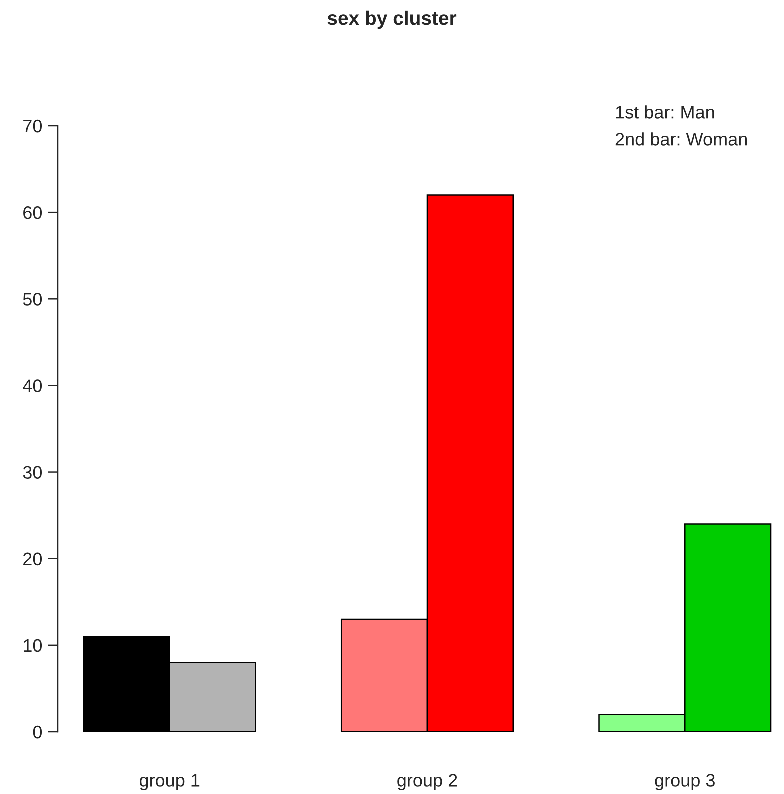 The width and height of the screenshot is (784, 794). What do you see at coordinates (33, 559) in the screenshot?
I see `y-tick-label: 20` at bounding box center [33, 559].